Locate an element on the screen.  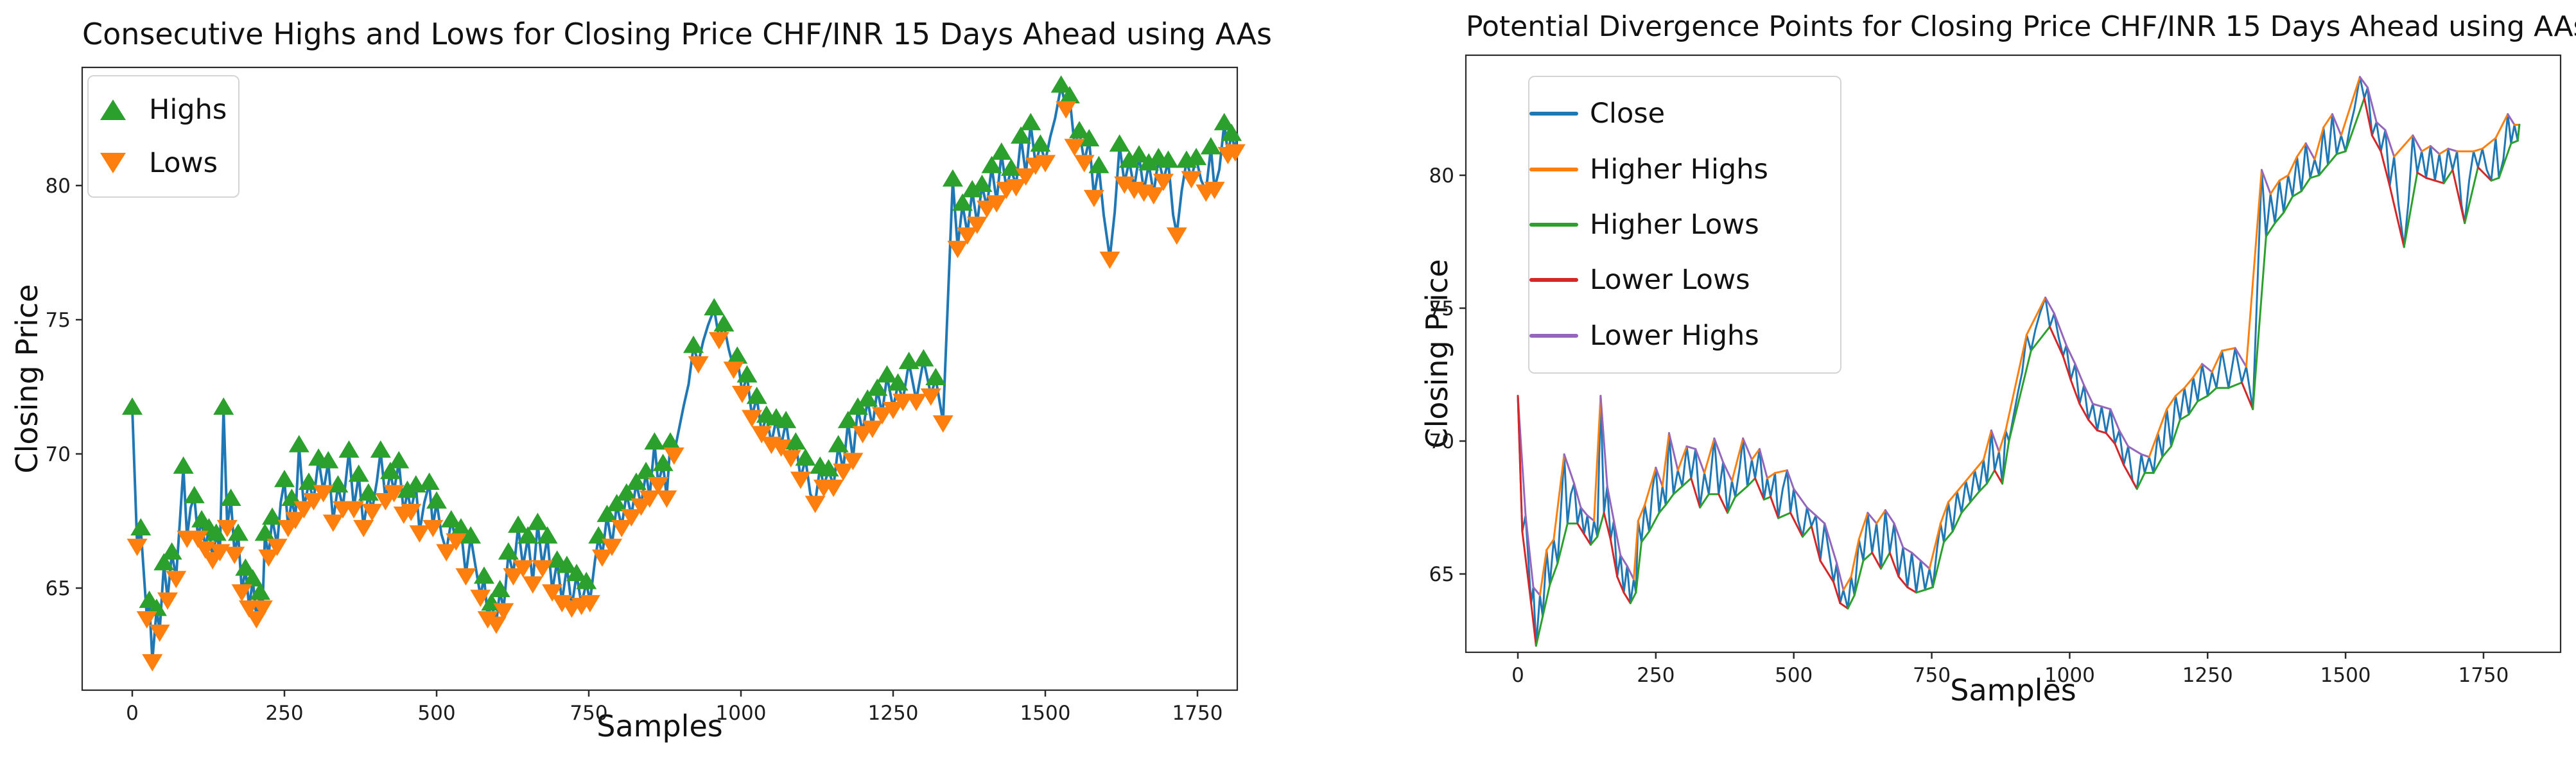
left-legend: Highs Lows is located at coordinates (163, 136).